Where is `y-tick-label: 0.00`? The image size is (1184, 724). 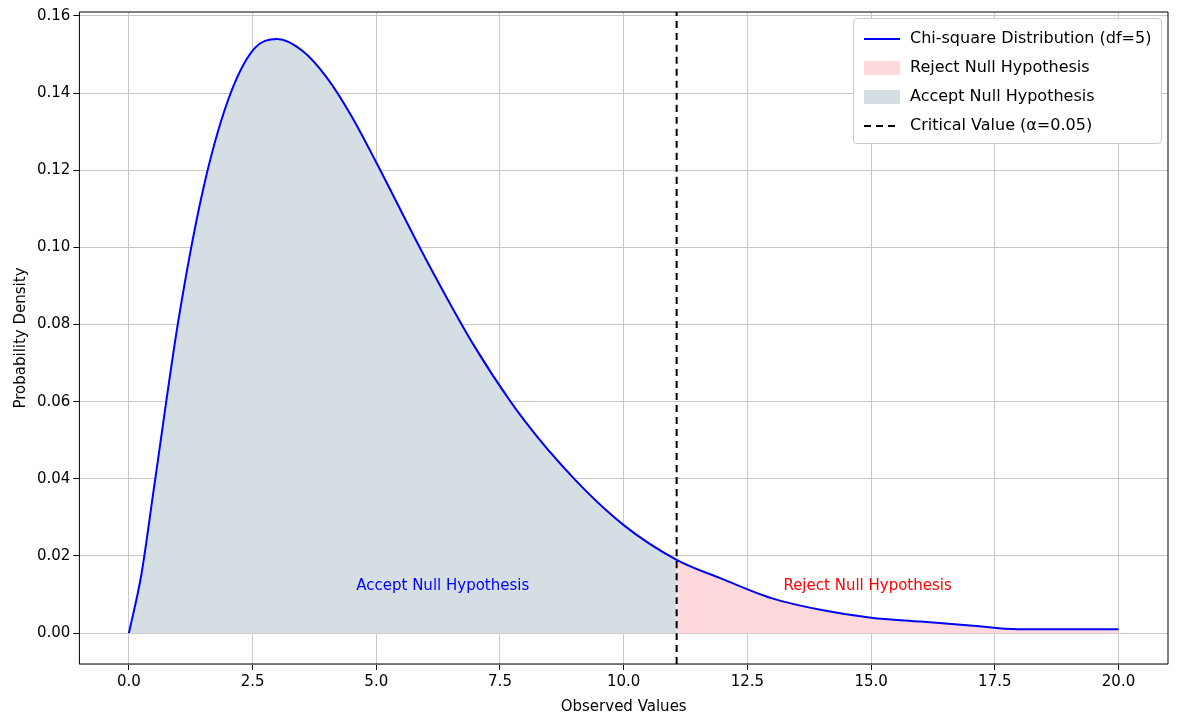 y-tick-label: 0.00 is located at coordinates (53, 632).